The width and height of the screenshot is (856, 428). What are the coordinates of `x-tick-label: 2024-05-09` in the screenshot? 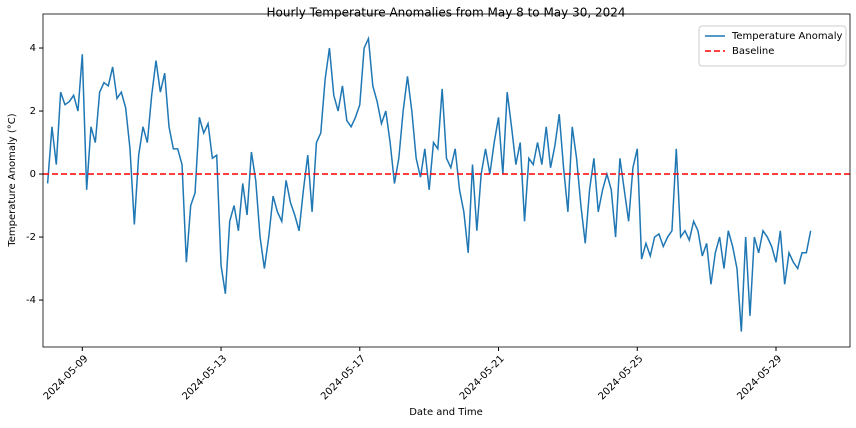 It's located at (66, 377).